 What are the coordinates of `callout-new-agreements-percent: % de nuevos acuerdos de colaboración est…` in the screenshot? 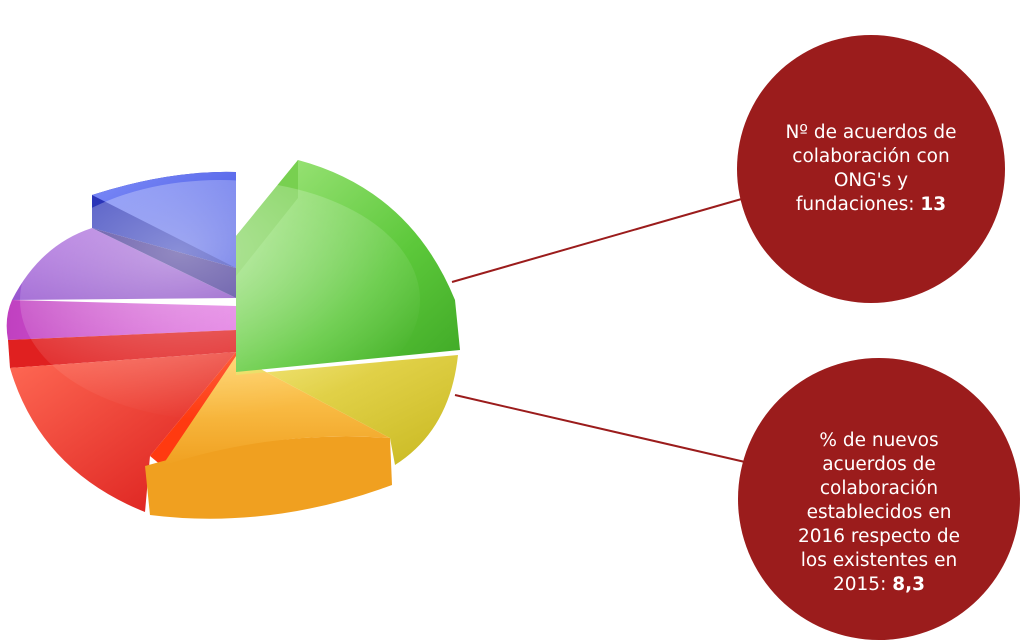 It's located at (879, 499).